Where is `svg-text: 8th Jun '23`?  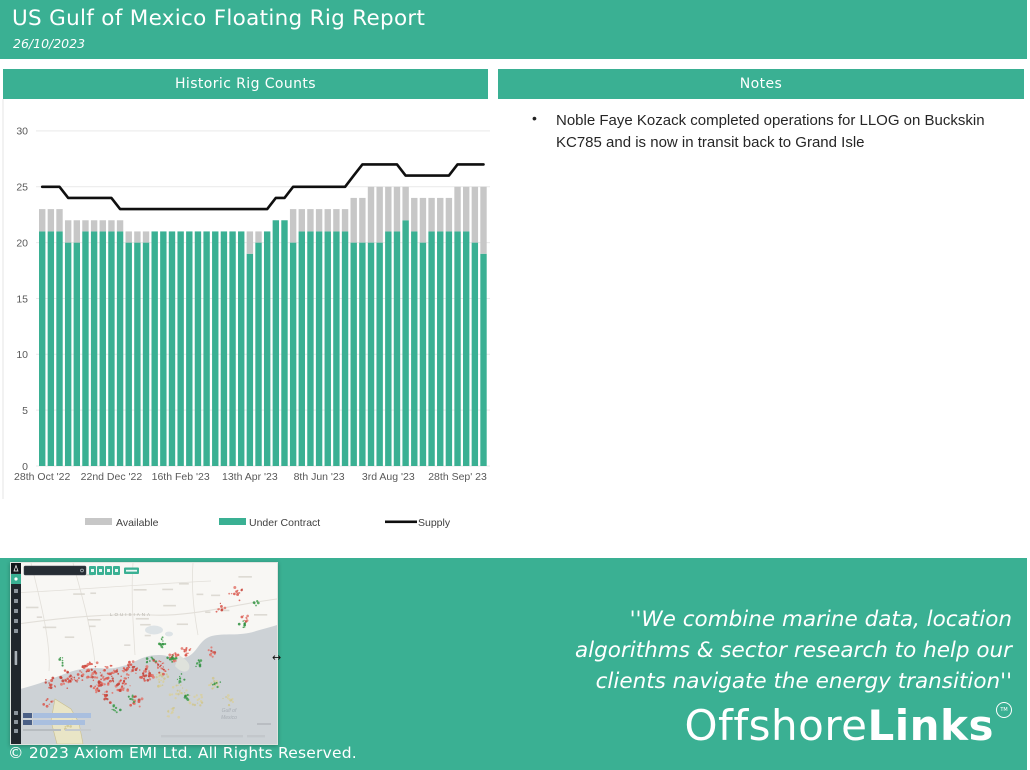 svg-text: 8th Jun '23 is located at coordinates (319, 477).